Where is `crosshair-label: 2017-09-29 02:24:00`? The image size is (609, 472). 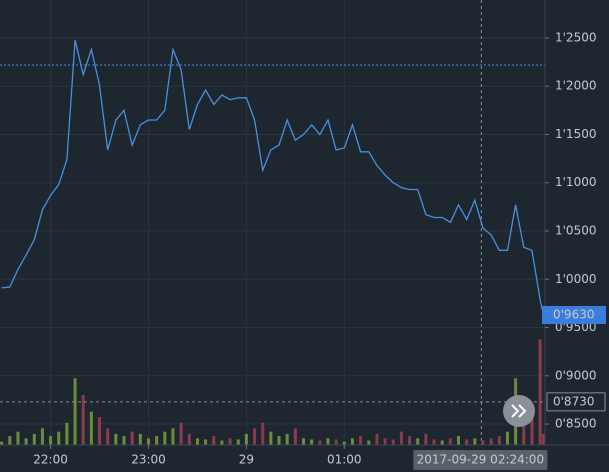 crosshair-label: 2017-09-29 02:24:00 is located at coordinates (480, 460).